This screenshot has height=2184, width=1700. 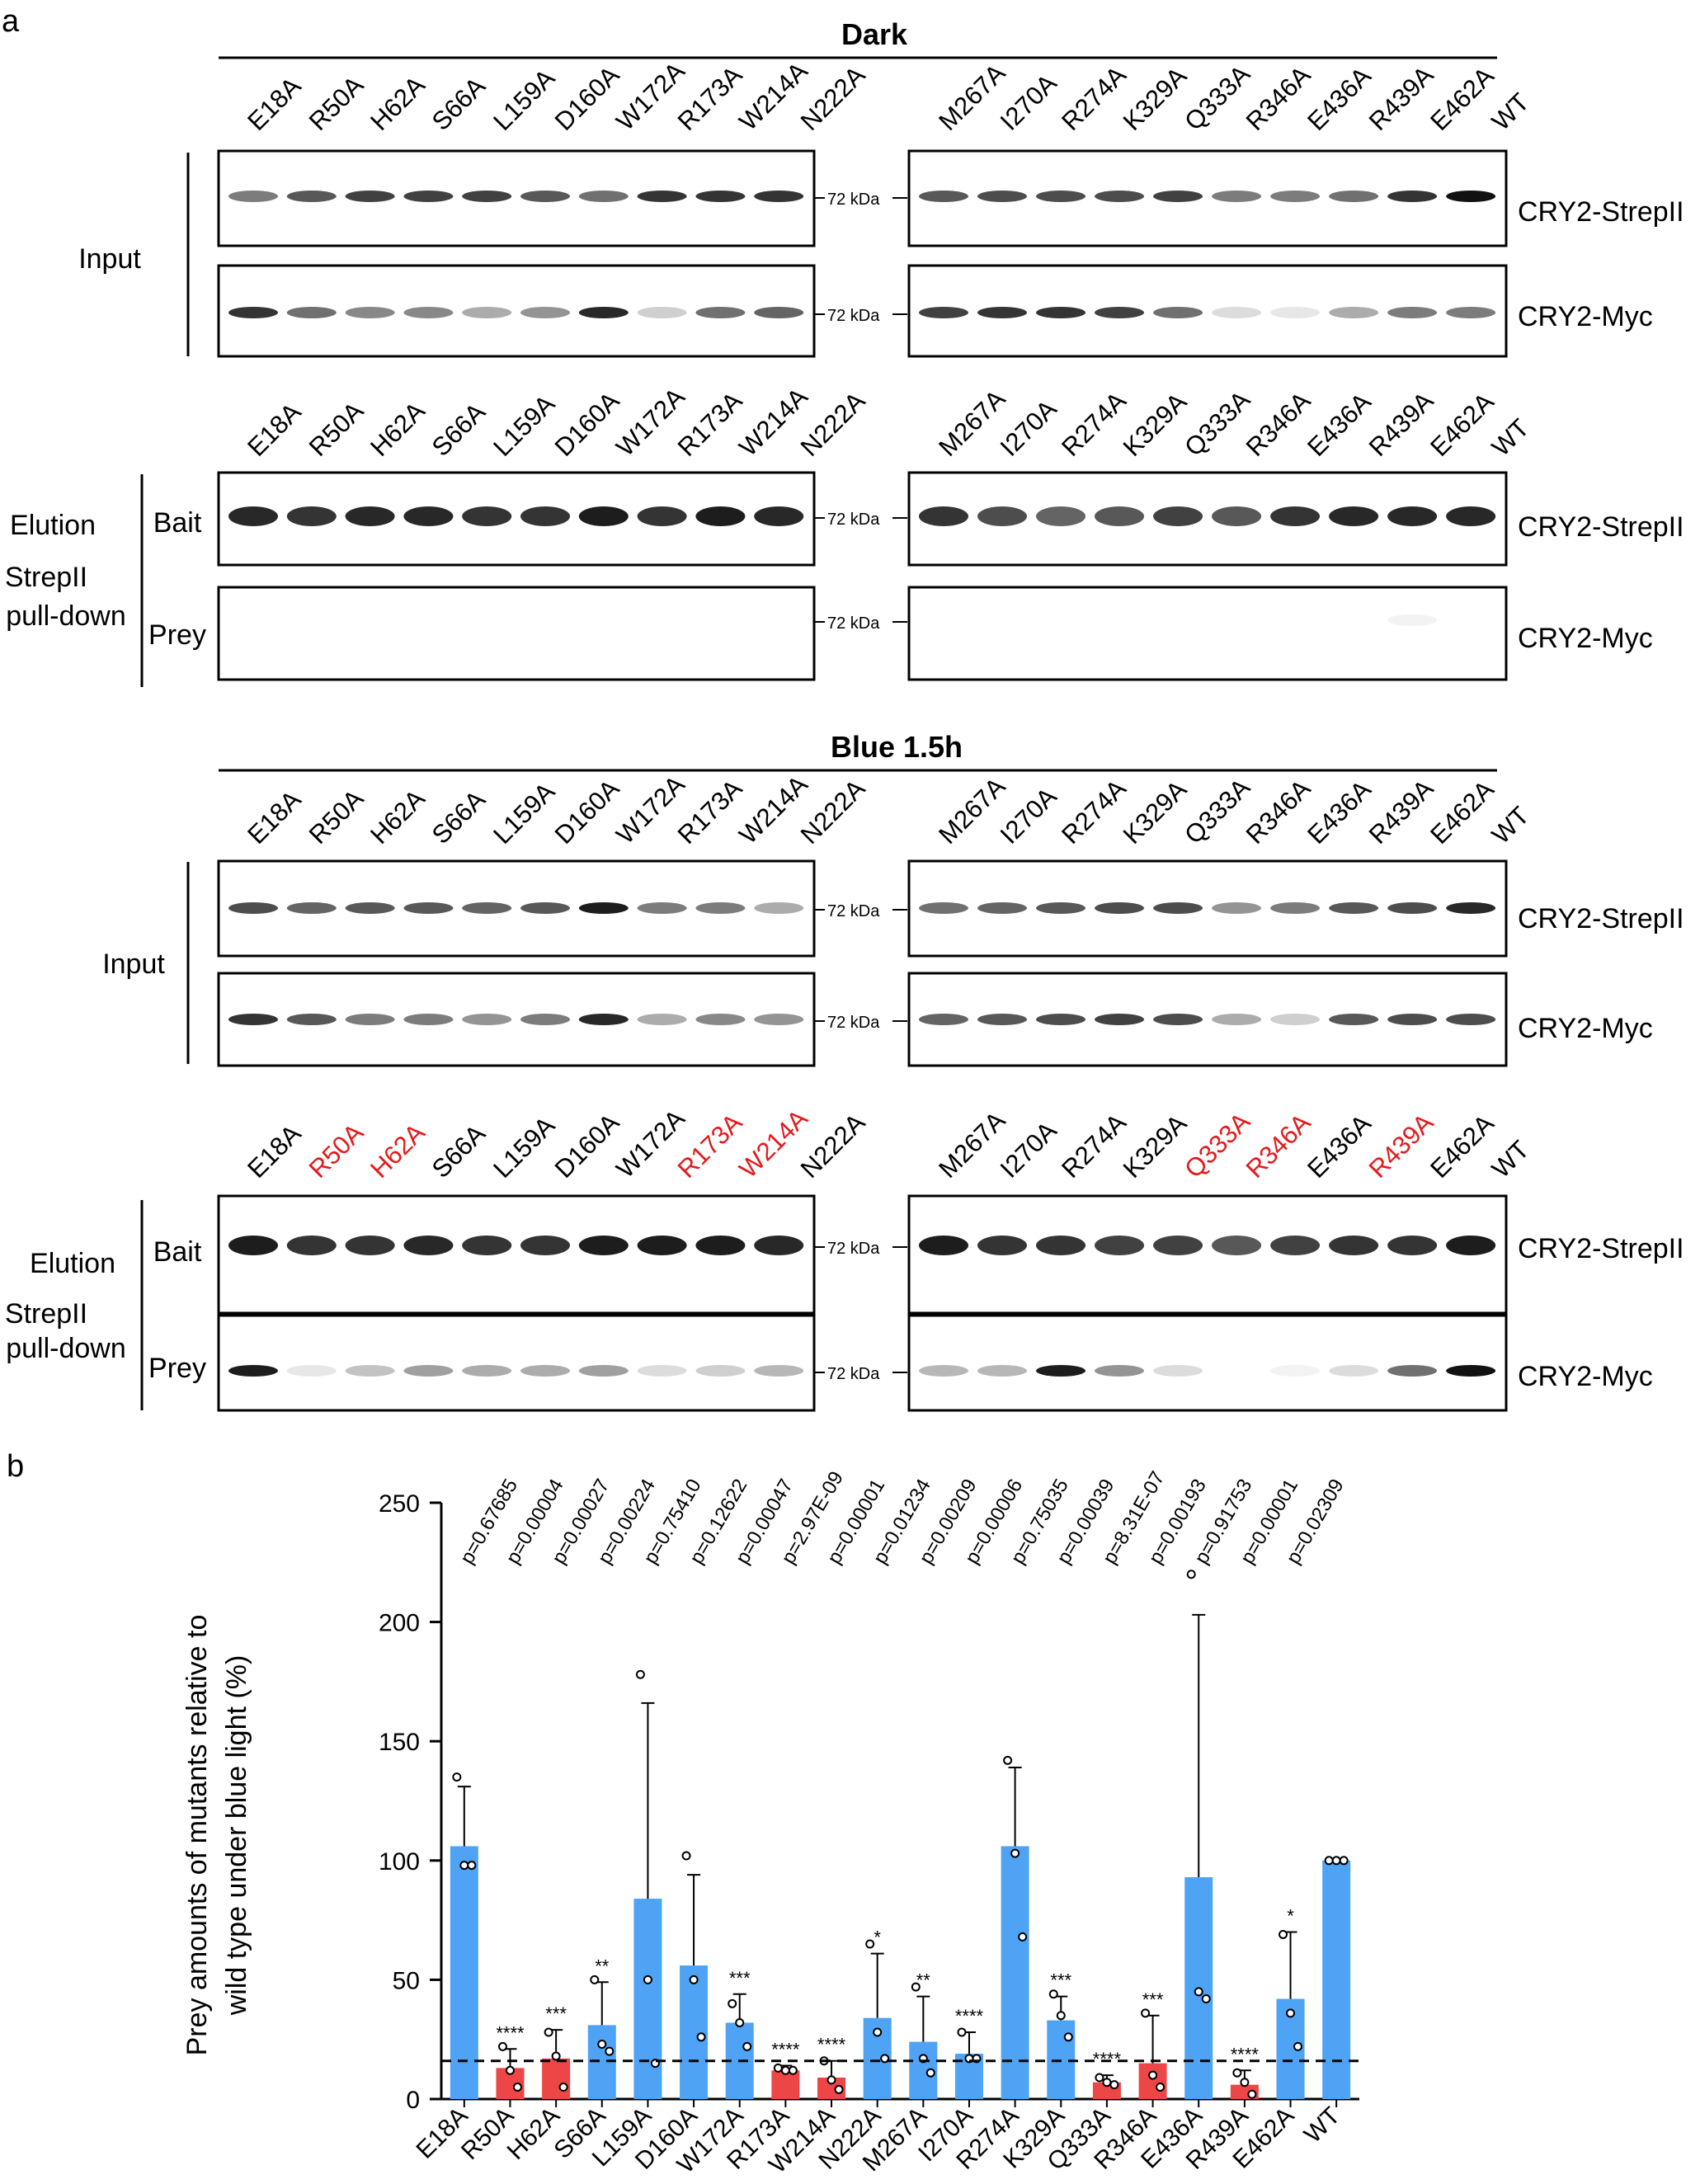 What do you see at coordinates (1585, 1376) in the screenshot?
I see `blue-prey-myc-label: CRY2-Myc` at bounding box center [1585, 1376].